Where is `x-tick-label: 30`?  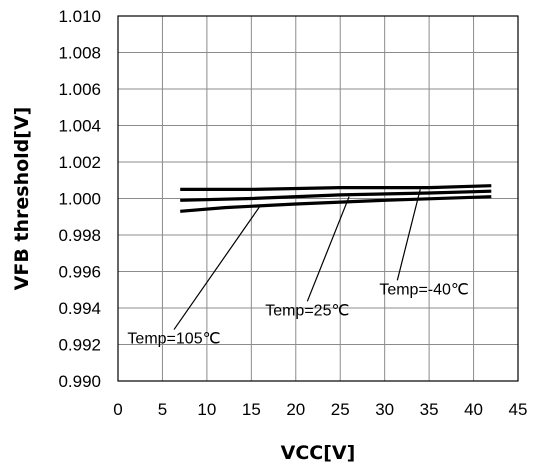 x-tick-label: 30 is located at coordinates (384, 409).